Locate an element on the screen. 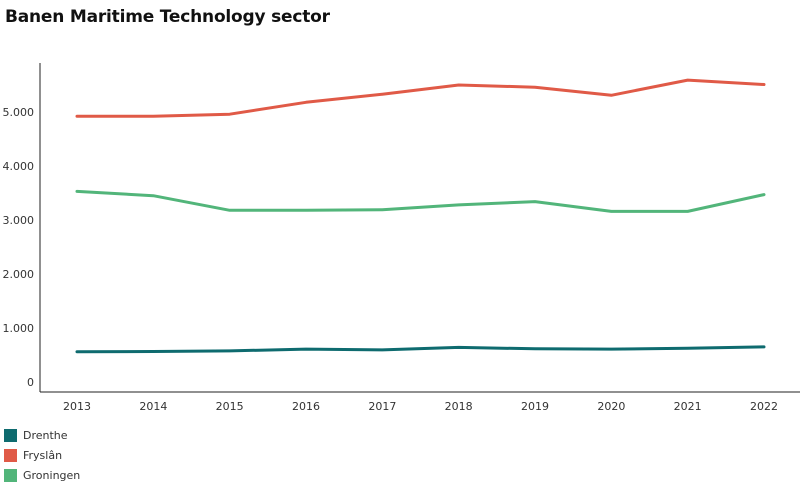  y-axis-ticks: 0 1.000 2.000 3.000 4.000 5.000 is located at coordinates (19, 247).